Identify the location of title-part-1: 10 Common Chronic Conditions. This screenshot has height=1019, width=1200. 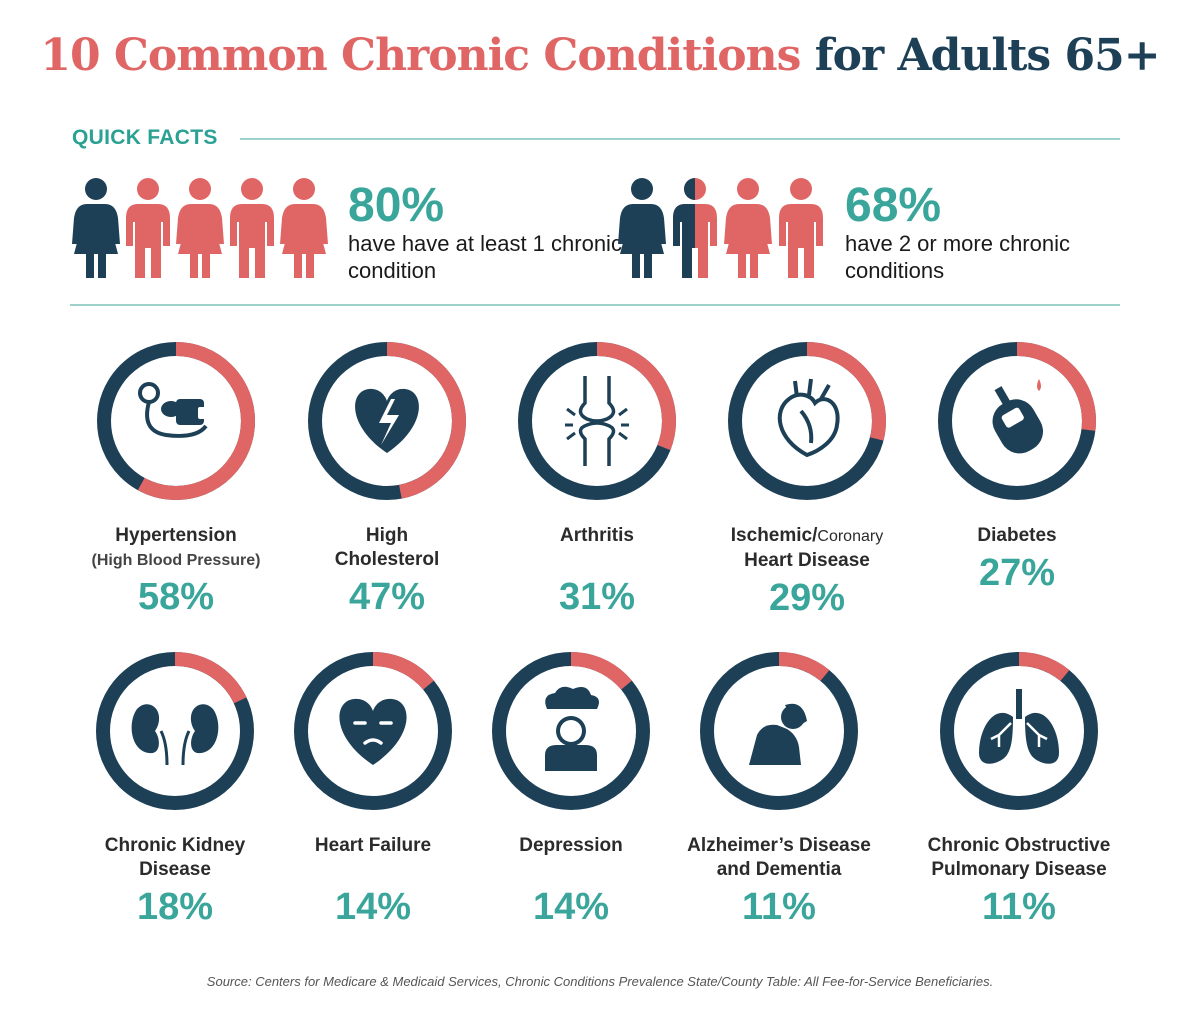
(420, 55).